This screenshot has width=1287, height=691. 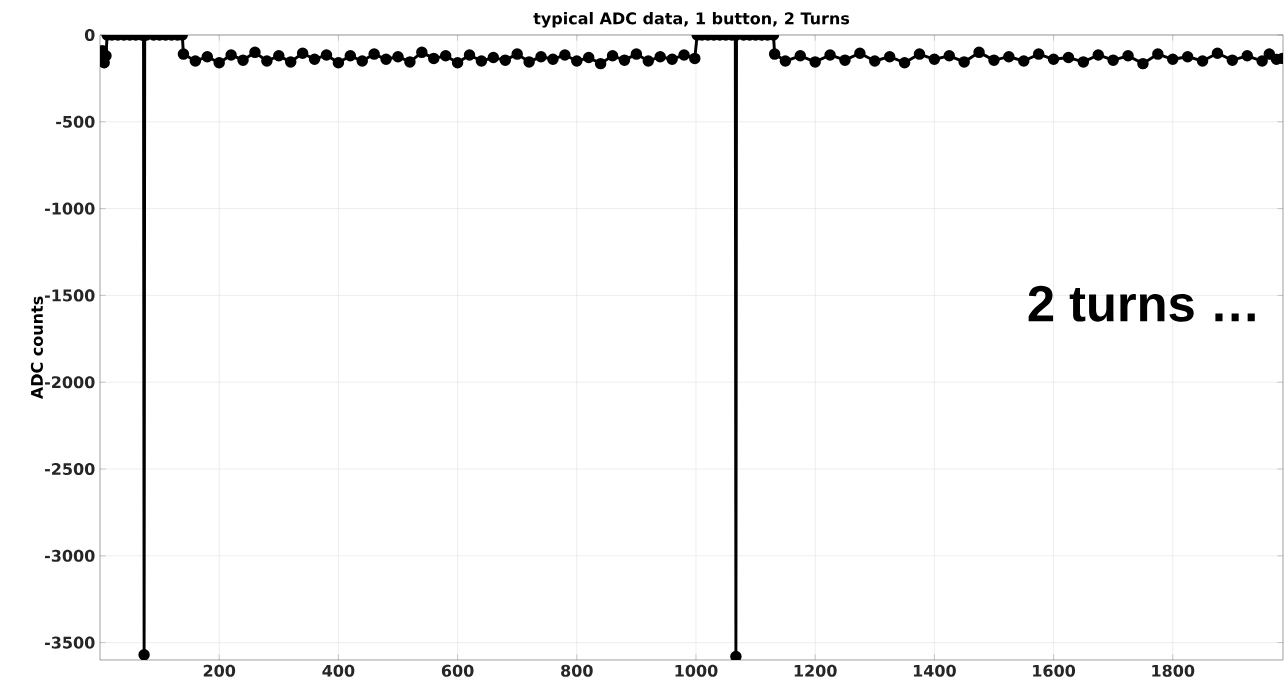 I want to click on y-tick-label: -1500, so click(x=69, y=295).